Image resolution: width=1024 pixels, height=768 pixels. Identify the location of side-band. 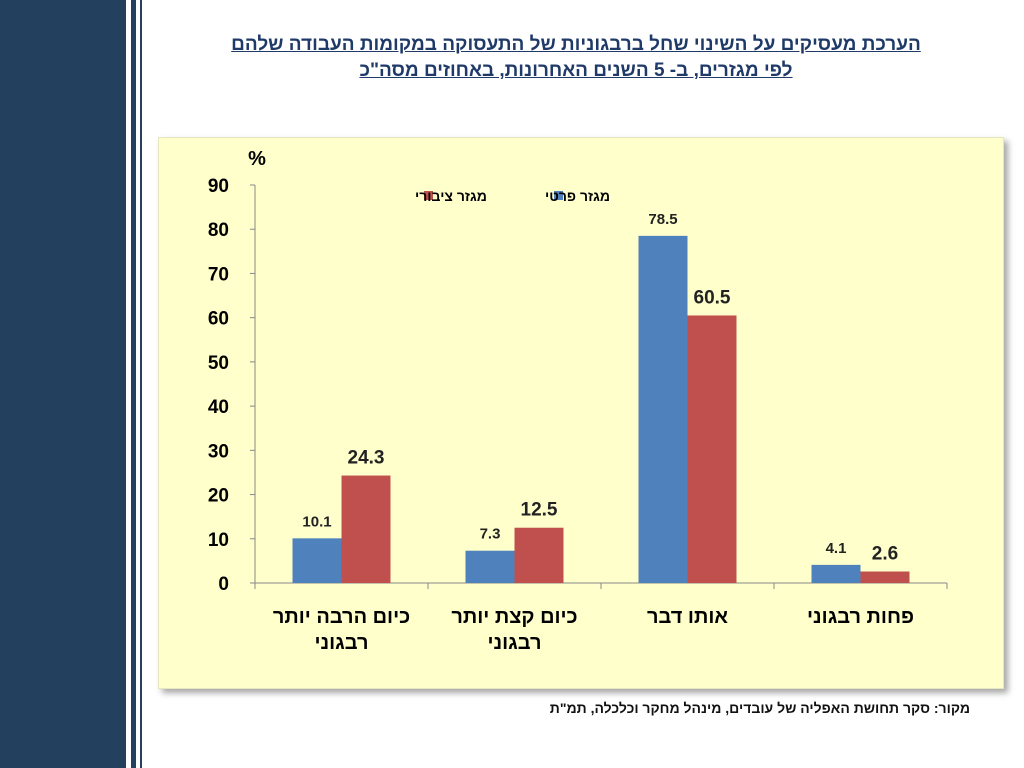
(63, 384).